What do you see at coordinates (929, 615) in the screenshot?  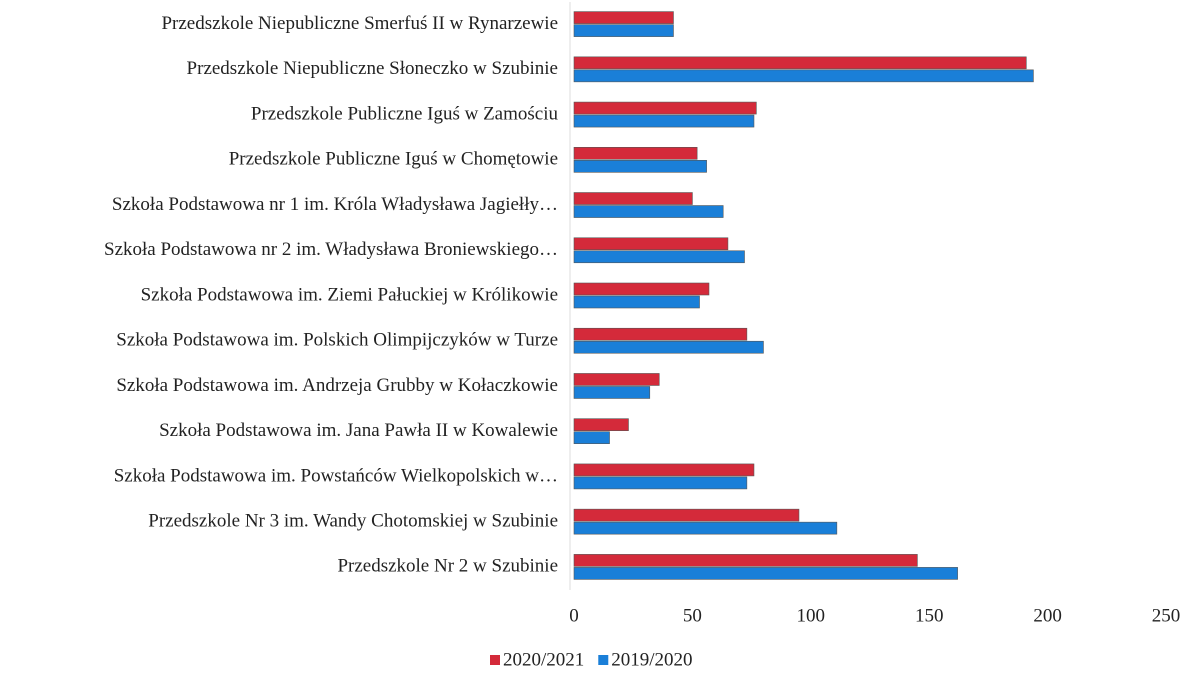 I see `x-tick-label: 150` at bounding box center [929, 615].